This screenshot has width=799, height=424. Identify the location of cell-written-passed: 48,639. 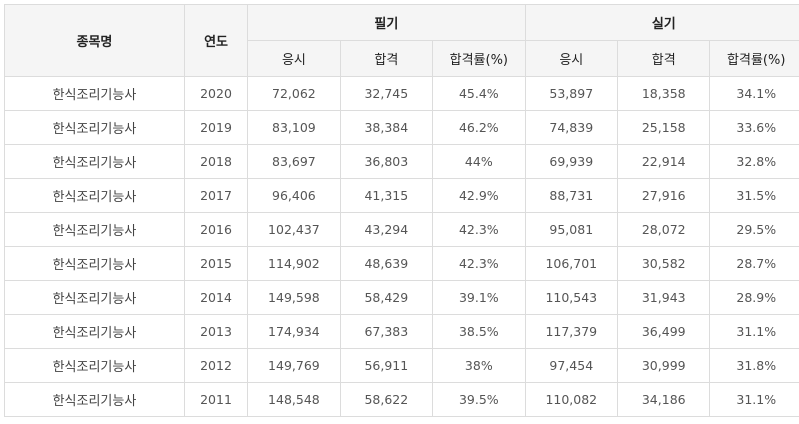
(386, 264).